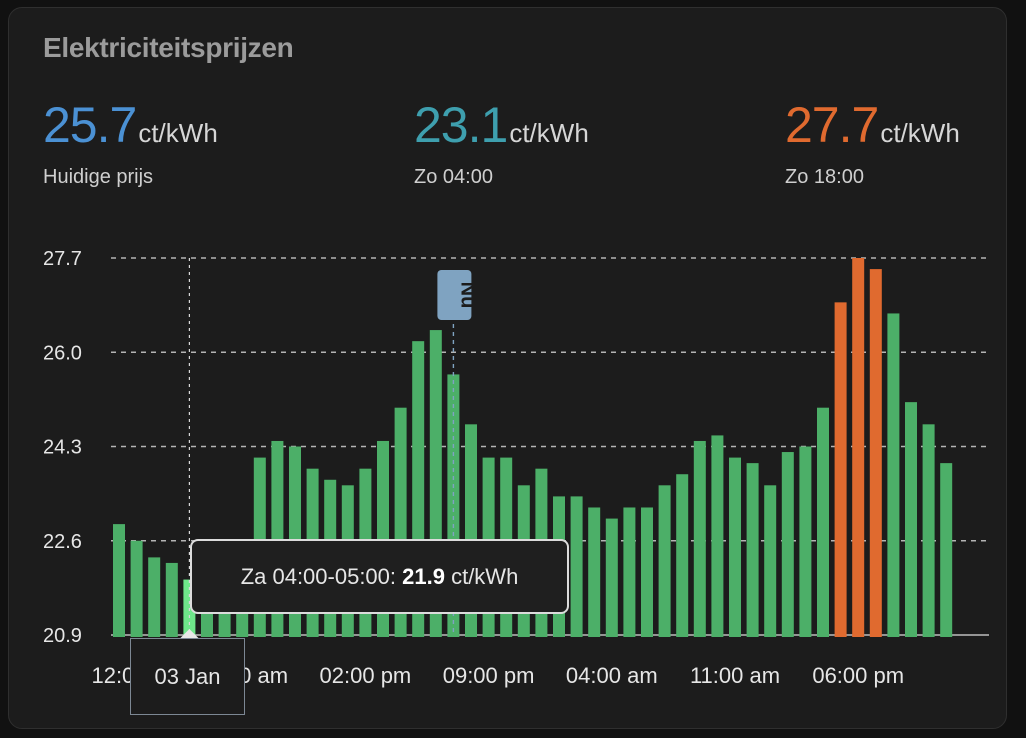  I want to click on card-title: Elektriciteitsprijzen, so click(168, 47).